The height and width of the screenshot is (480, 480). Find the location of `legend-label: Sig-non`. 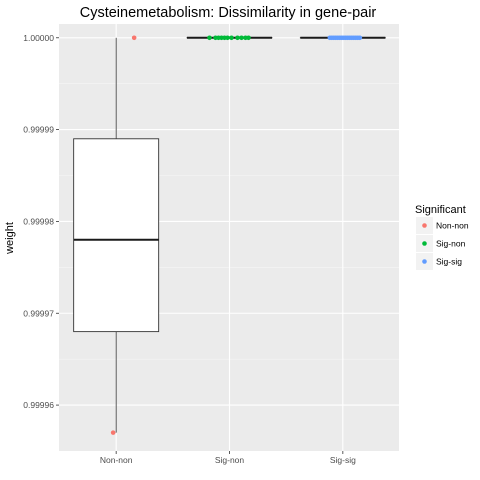

legend-label: Sig-non is located at coordinates (451, 244).